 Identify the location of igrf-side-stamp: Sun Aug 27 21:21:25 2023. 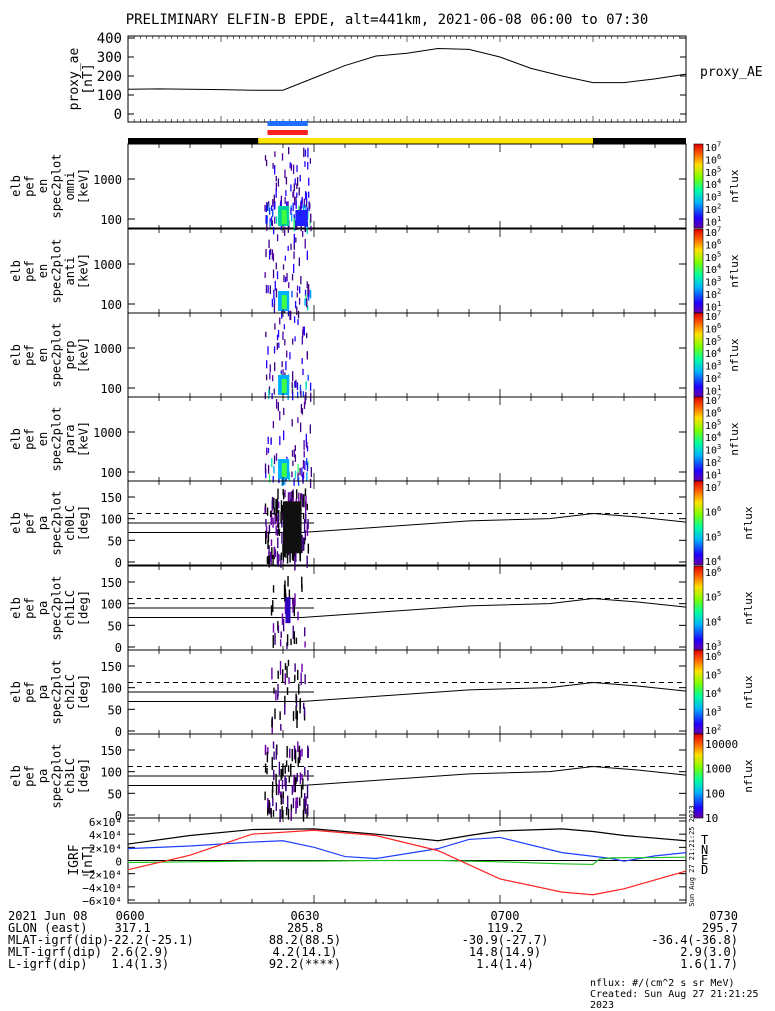
(692, 855).